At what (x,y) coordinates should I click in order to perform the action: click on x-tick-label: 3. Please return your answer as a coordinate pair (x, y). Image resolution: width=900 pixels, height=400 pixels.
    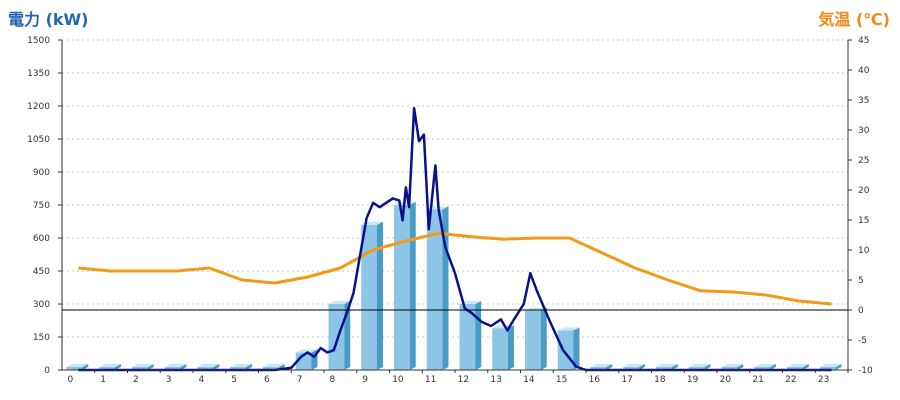
    Looking at the image, I should click on (169, 380).